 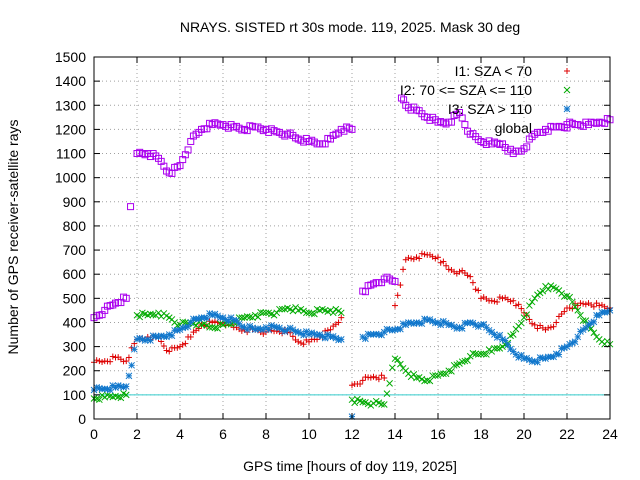 I want to click on x-tick-label: 2, so click(x=137, y=434).